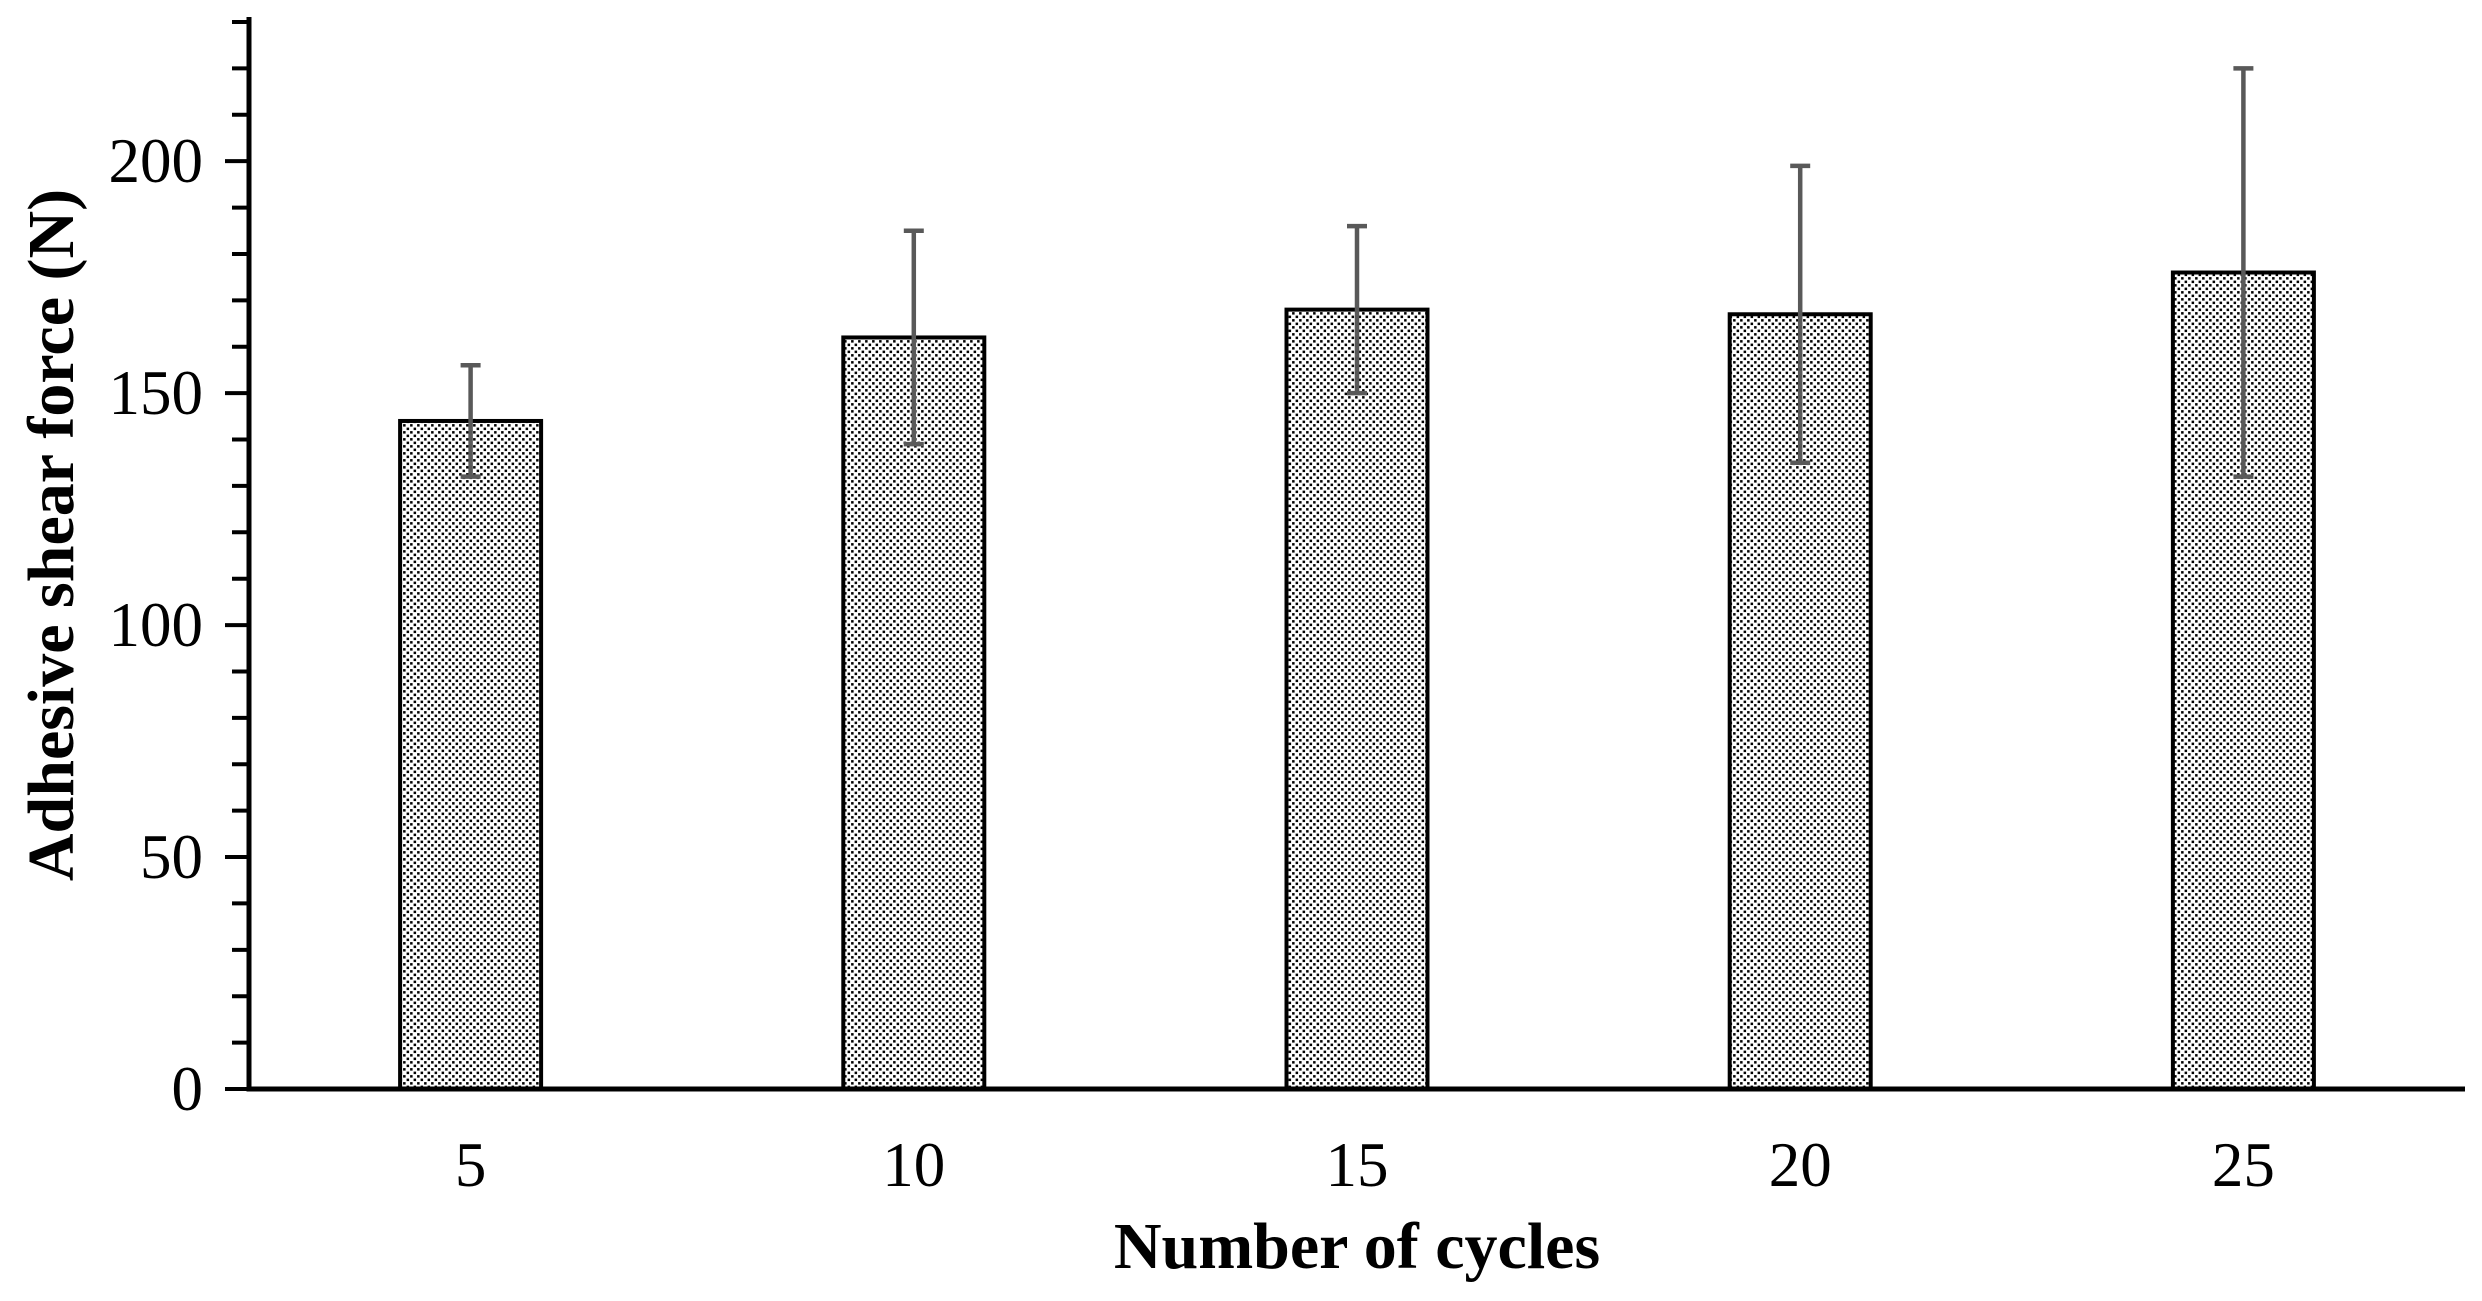  Describe the element at coordinates (171, 857) in the screenshot. I see `y-tick-label: 50` at that location.